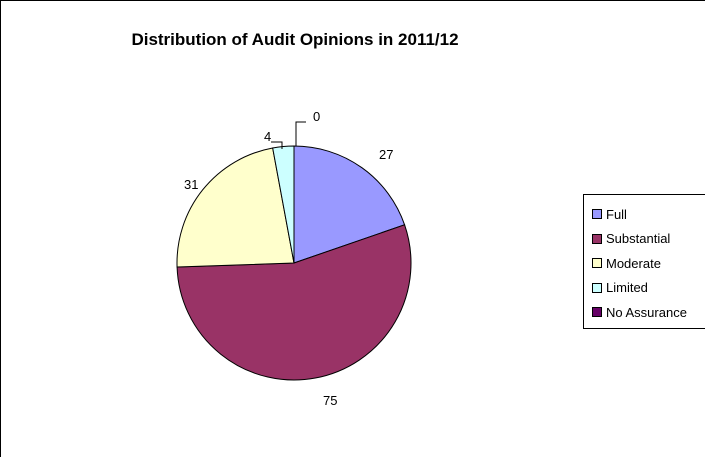 The height and width of the screenshot is (458, 705). Describe the element at coordinates (191, 184) in the screenshot. I see `data-label-moderate: 31` at that location.